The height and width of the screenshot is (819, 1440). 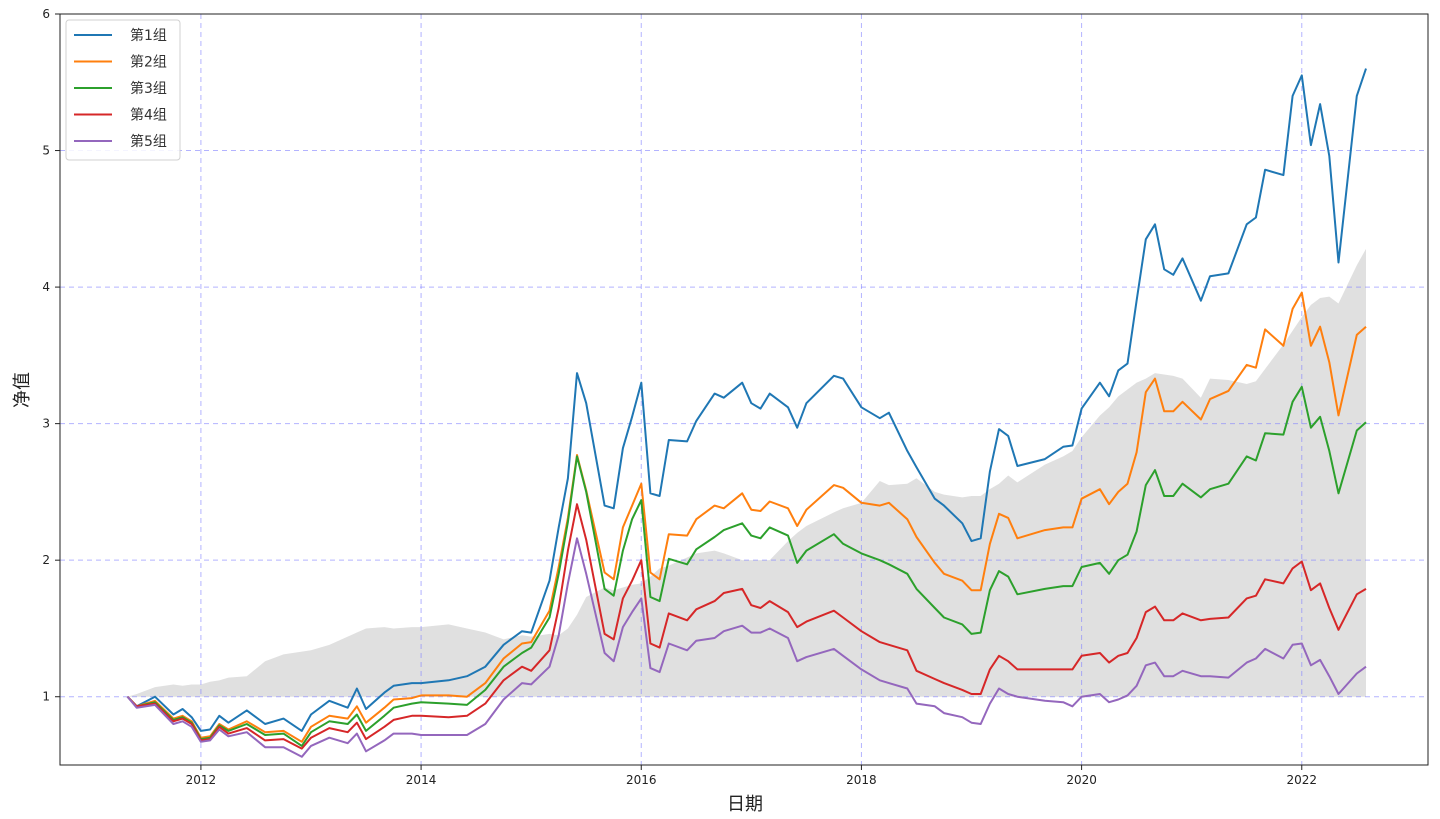 I want to click on legend-label: 第1组, so click(x=148, y=35).